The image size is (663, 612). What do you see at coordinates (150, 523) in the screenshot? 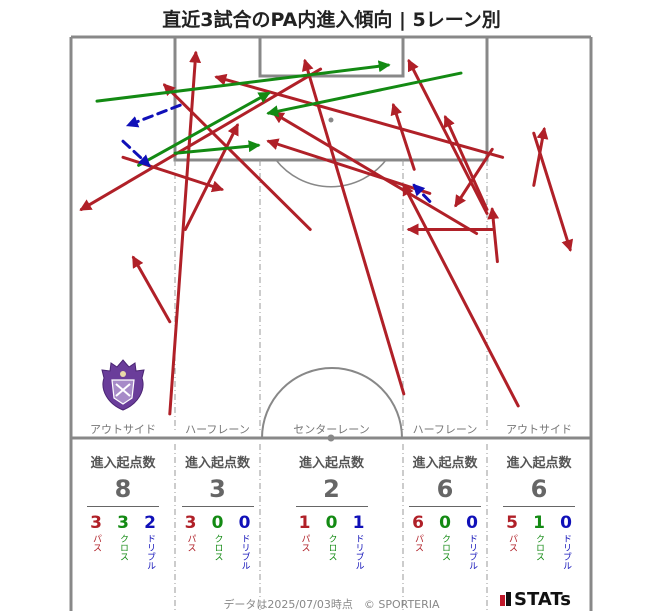
I see `stat-dribble-count: 2` at bounding box center [150, 523].